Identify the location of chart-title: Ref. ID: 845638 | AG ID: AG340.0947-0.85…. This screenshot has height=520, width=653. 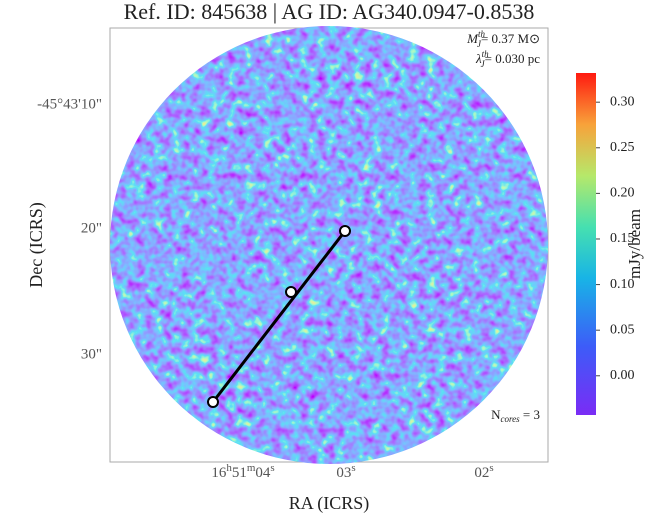
(329, 12).